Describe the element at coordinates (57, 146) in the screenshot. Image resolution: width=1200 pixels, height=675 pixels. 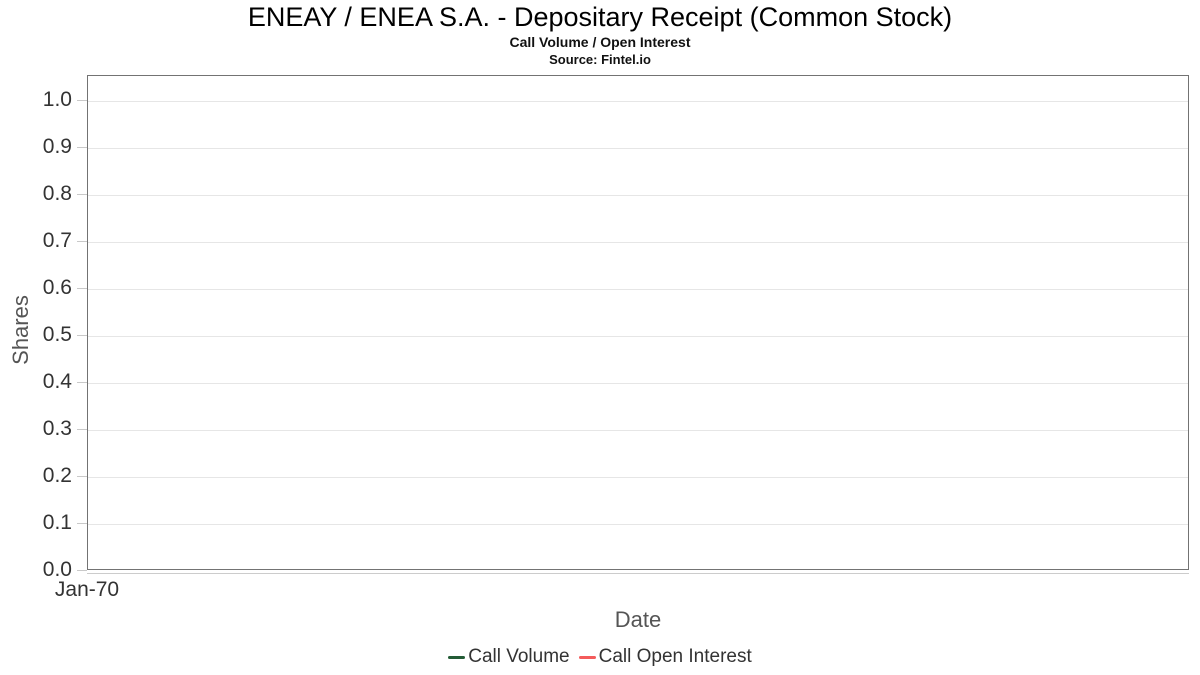
I see `y-axis-tick-label: 0.9` at that location.